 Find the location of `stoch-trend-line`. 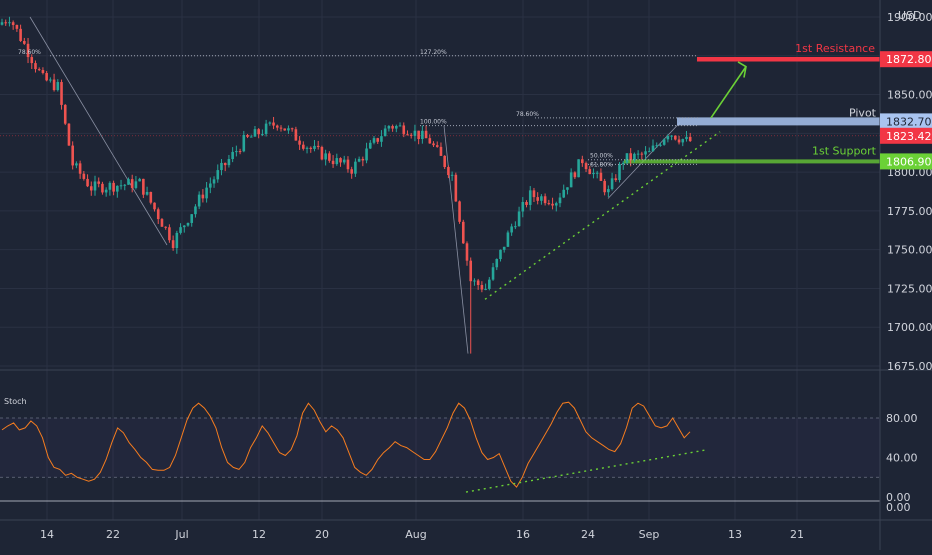

stoch-trend-line is located at coordinates (587, 470).